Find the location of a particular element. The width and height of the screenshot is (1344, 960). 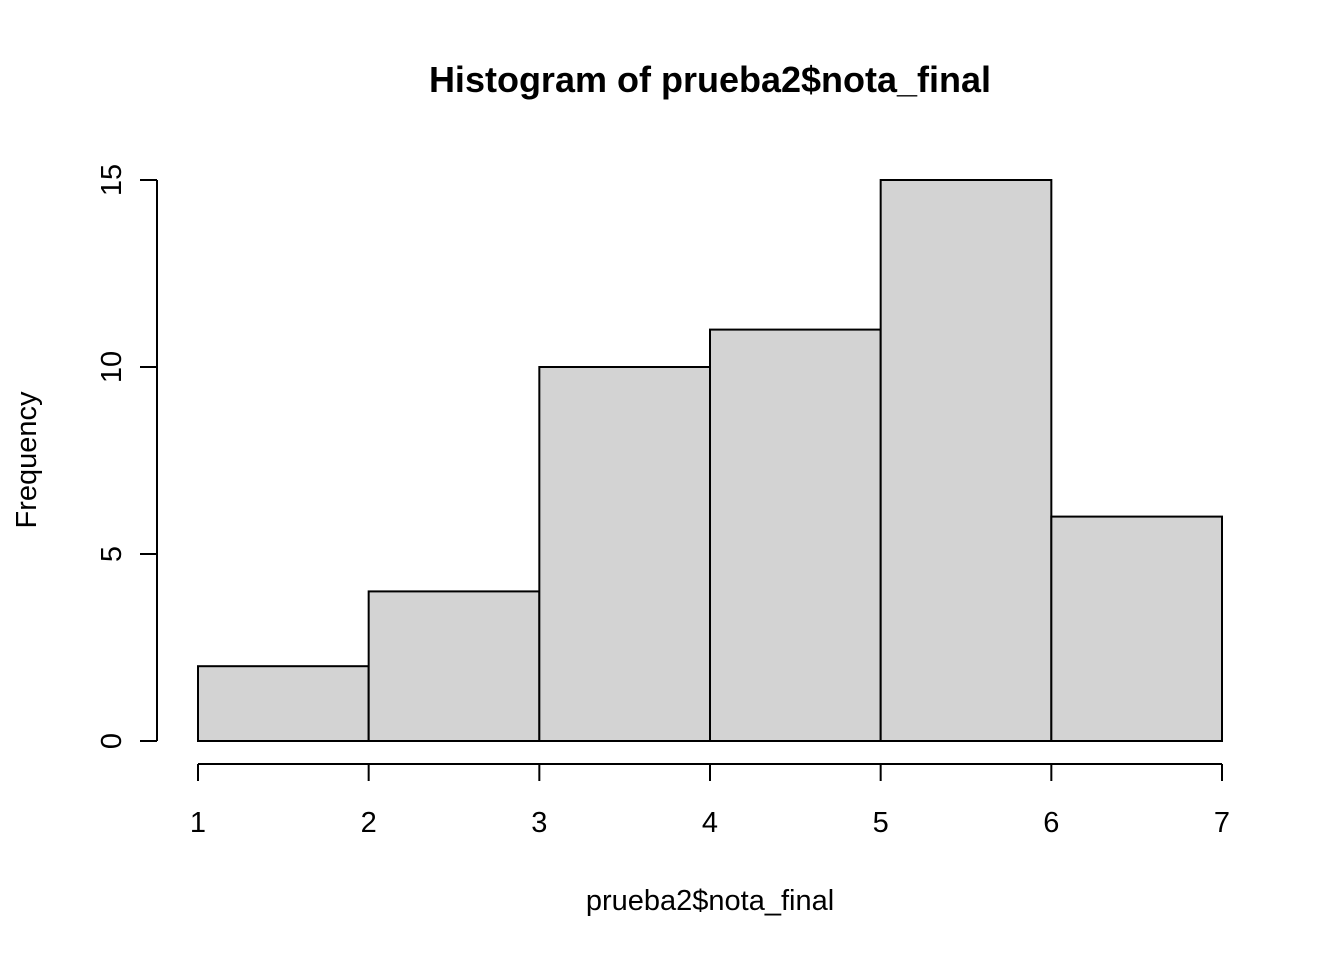

x-axis: 1 2 3 4 5 6 7 is located at coordinates (710, 801).